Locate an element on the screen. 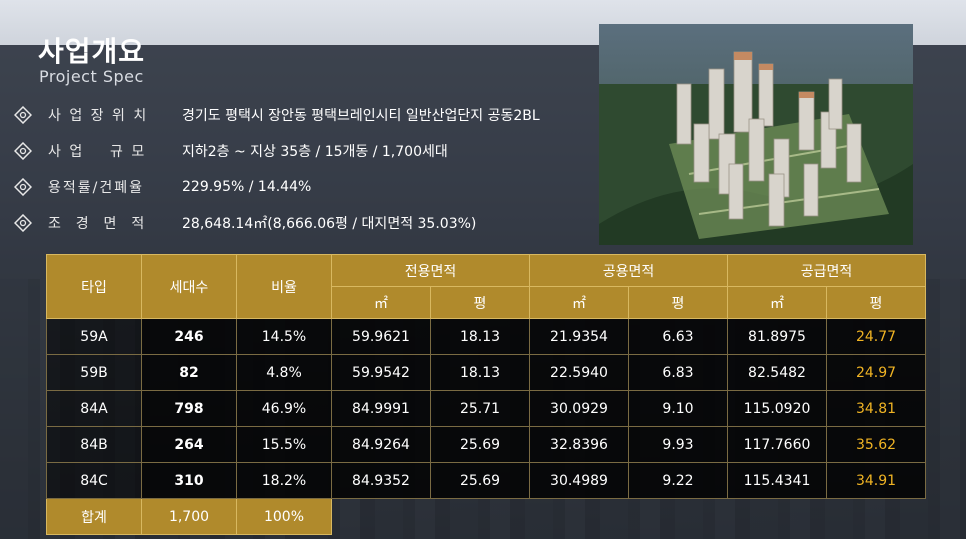  col-header-supply-area: 공급면적 is located at coordinates (826, 270).